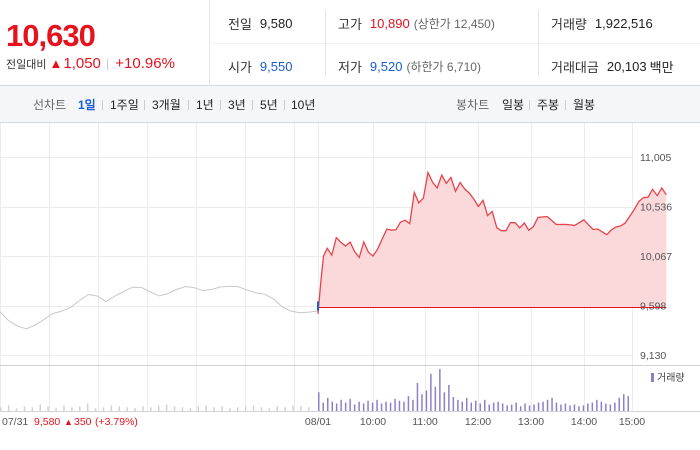 Image resolution: width=700 pixels, height=450 pixels. What do you see at coordinates (653, 307) in the screenshot?
I see `y-tick-label: 9,598` at bounding box center [653, 307].